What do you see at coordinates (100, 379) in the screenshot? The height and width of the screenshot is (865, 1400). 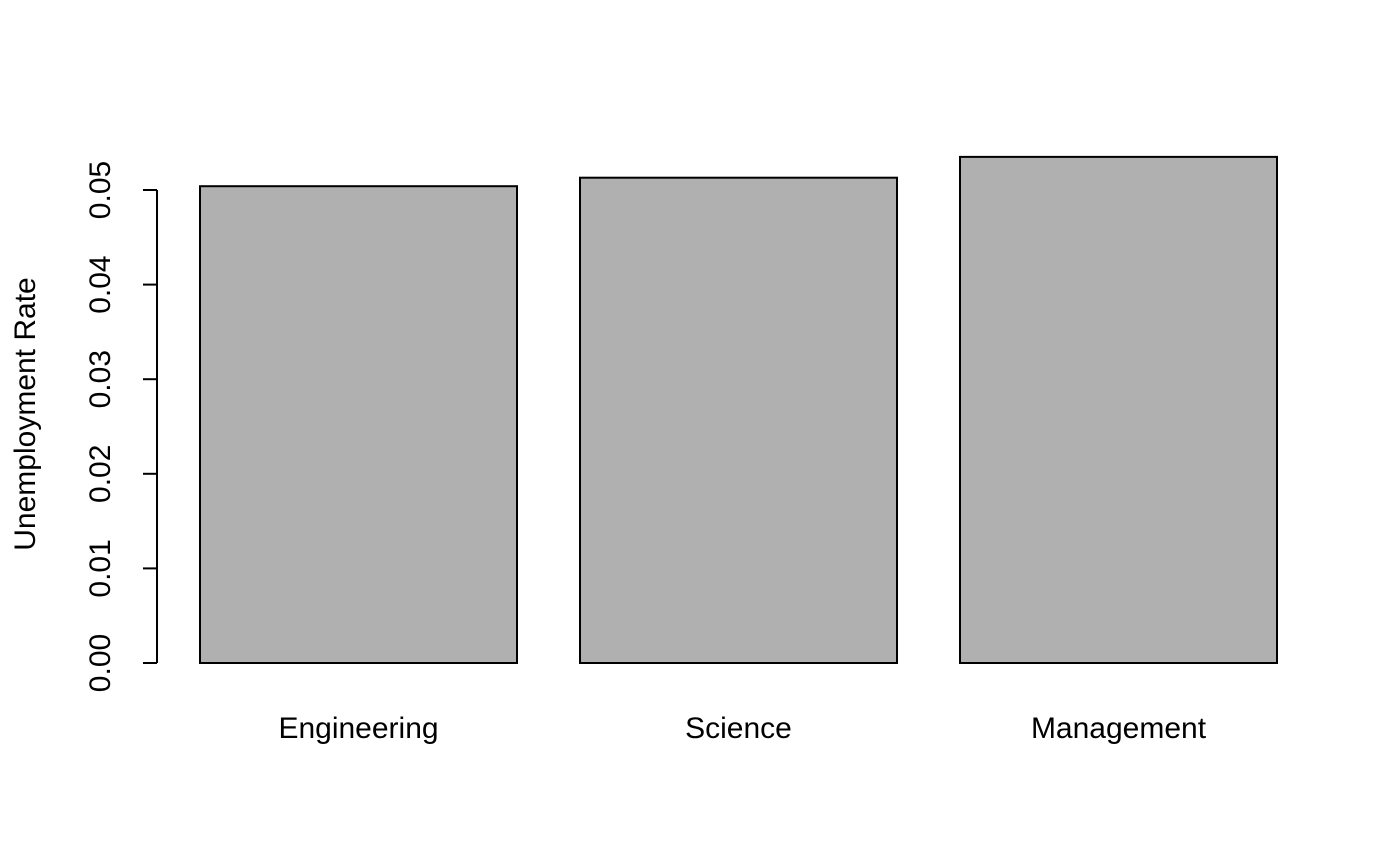 I see `y-tick-label: 0.03` at bounding box center [100, 379].